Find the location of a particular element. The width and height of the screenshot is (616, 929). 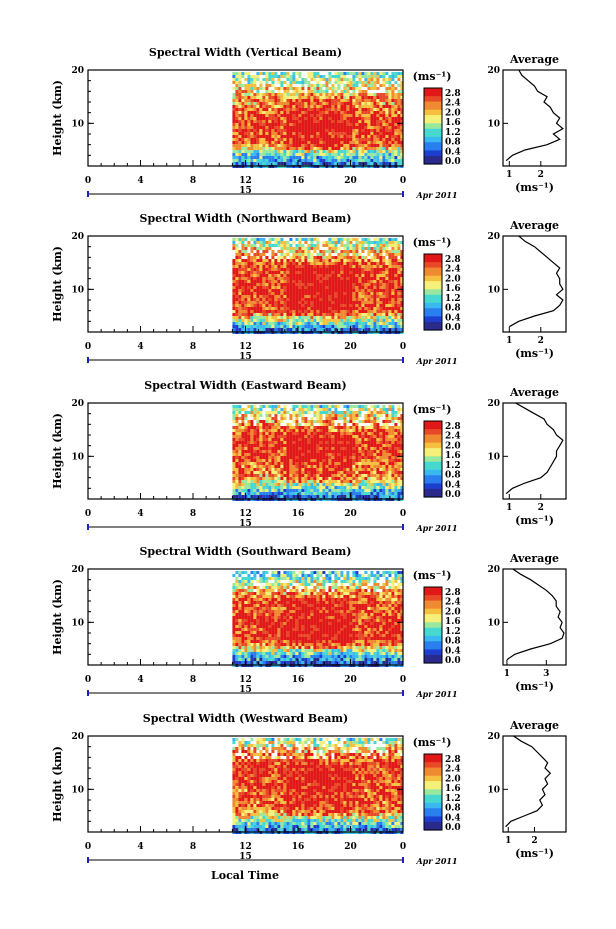

colorbar-segment is located at coordinates (433, 95).